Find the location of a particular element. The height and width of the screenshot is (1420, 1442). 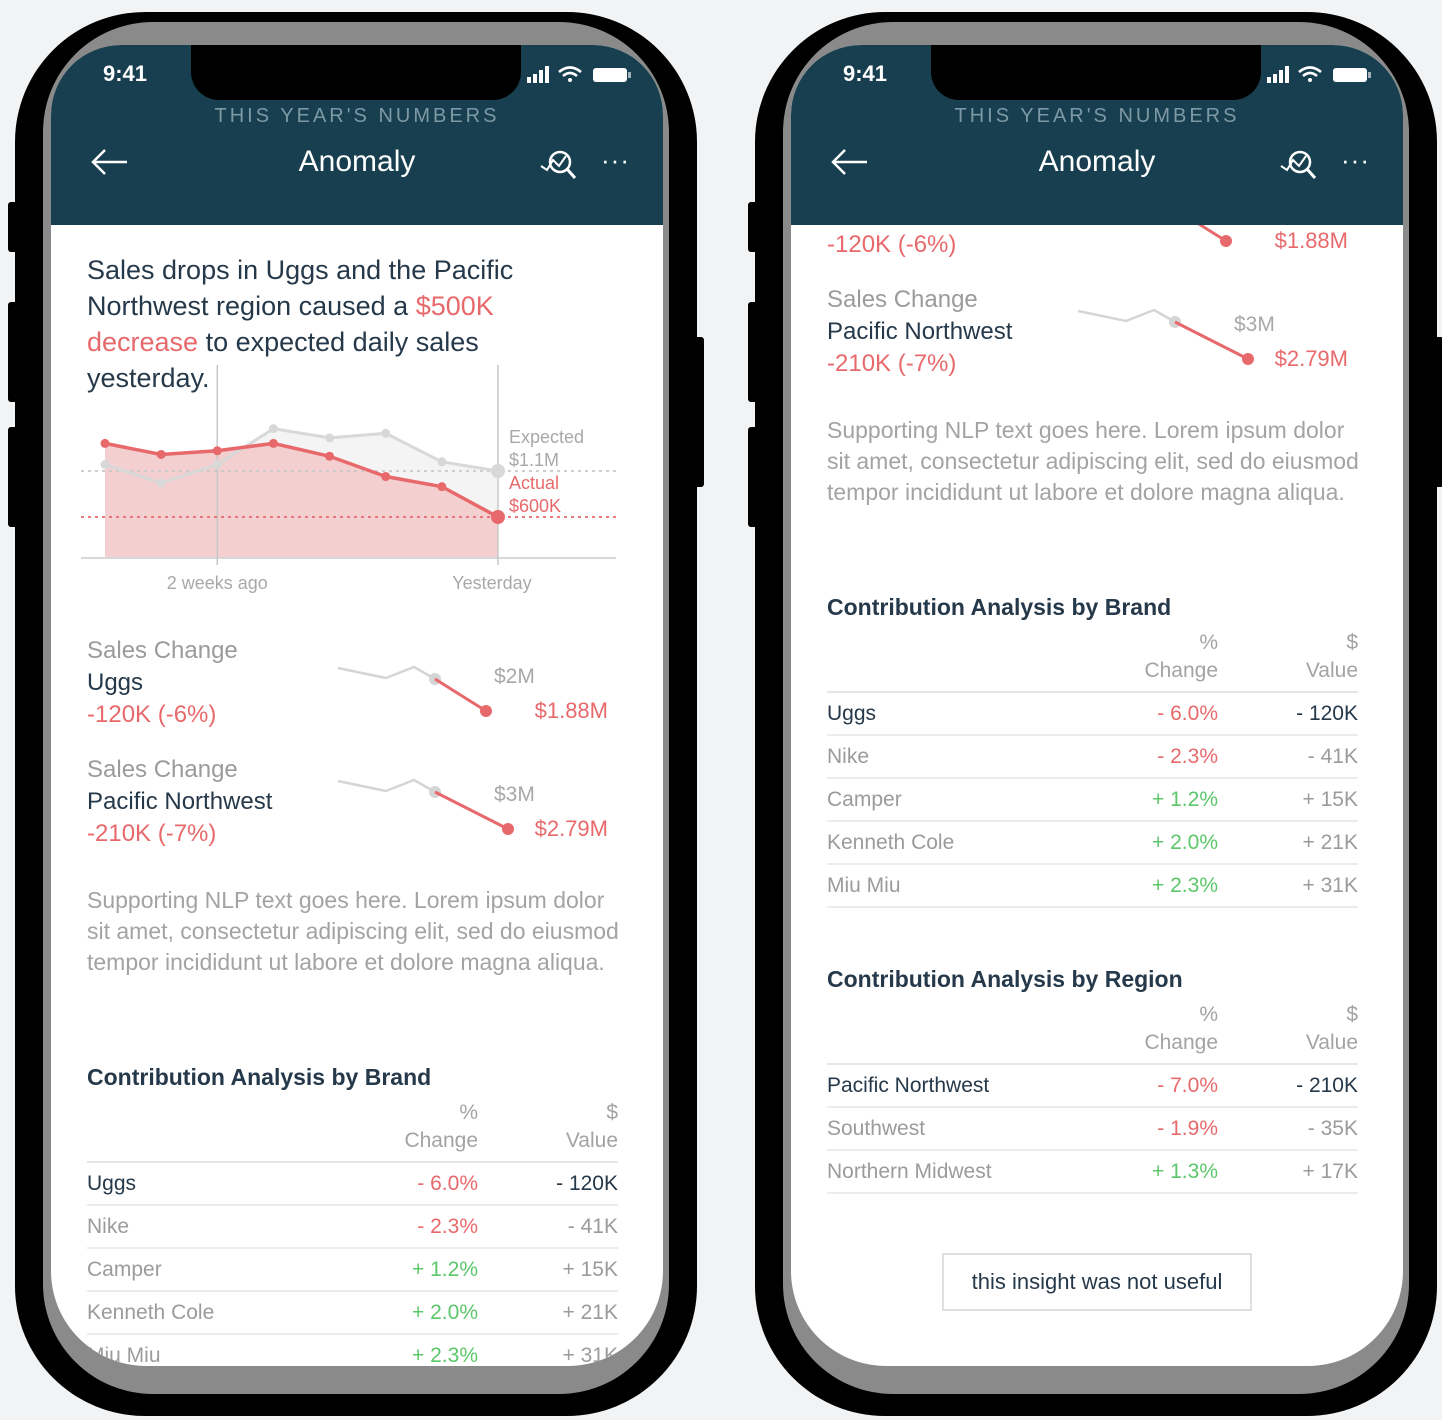

cell-name: Northern Midwest is located at coordinates (909, 1171).